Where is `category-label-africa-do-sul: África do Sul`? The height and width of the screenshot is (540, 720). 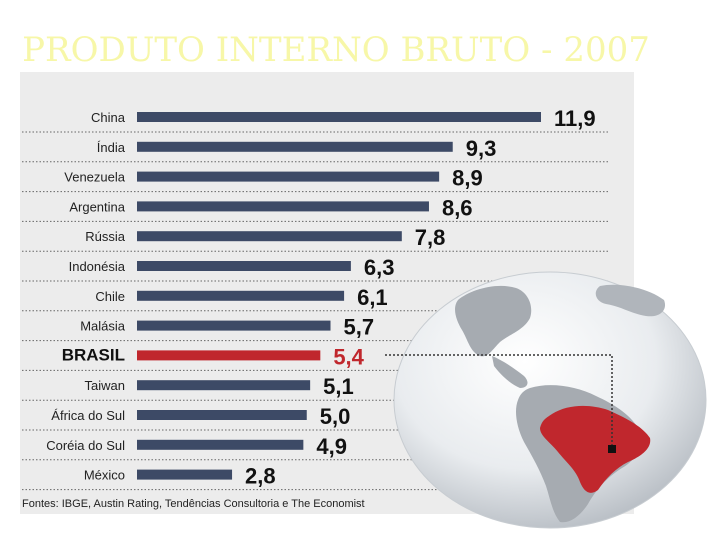 category-label-africa-do-sul: África do Sul is located at coordinates (88, 415).